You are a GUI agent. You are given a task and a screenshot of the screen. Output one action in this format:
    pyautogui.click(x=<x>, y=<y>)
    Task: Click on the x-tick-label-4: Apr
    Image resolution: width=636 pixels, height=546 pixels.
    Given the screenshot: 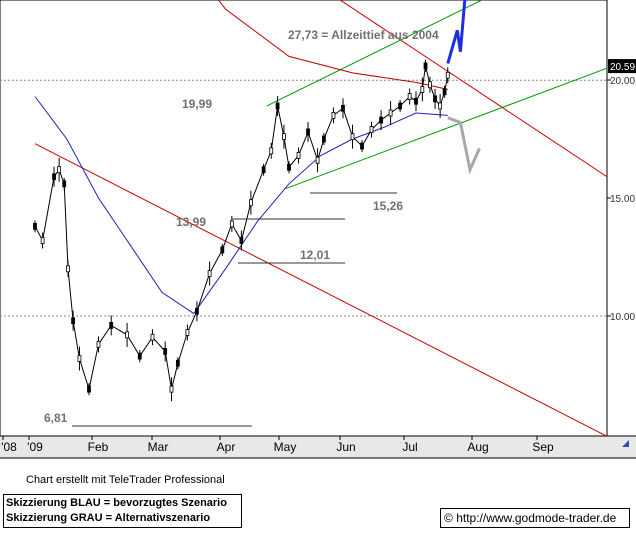 What is the action you would take?
    pyautogui.click(x=226, y=447)
    